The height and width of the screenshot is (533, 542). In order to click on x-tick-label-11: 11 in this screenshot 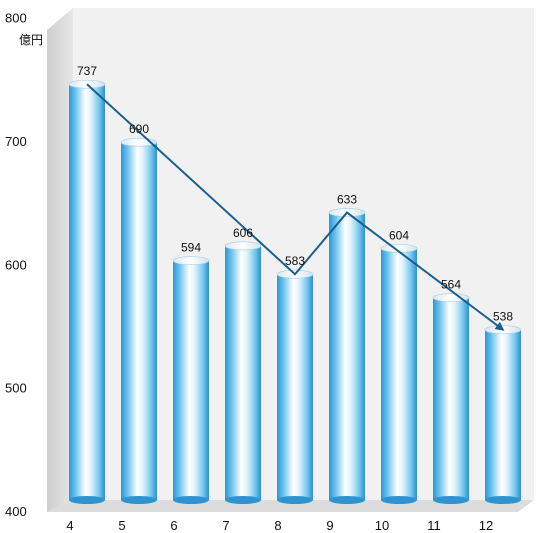, I will do `click(434, 525)`.